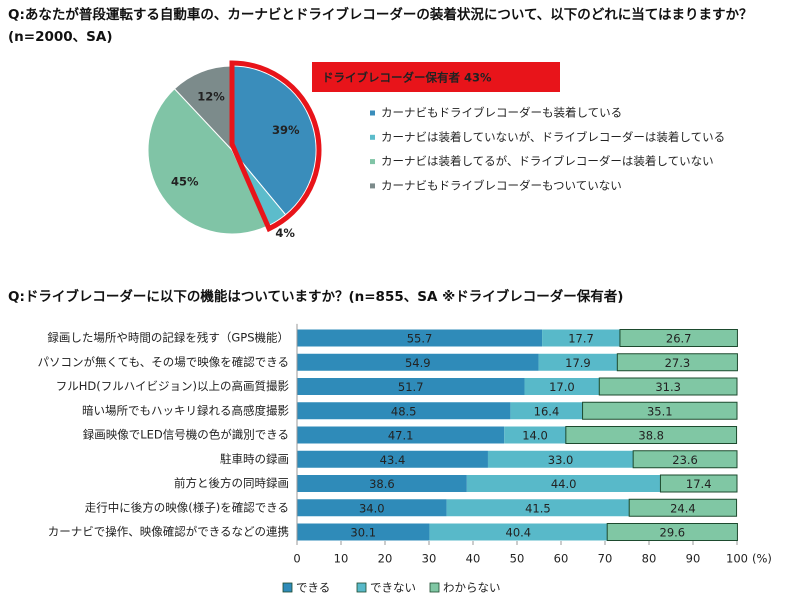 The image size is (800, 609). I want to click on value-label: 17.4, so click(699, 484).